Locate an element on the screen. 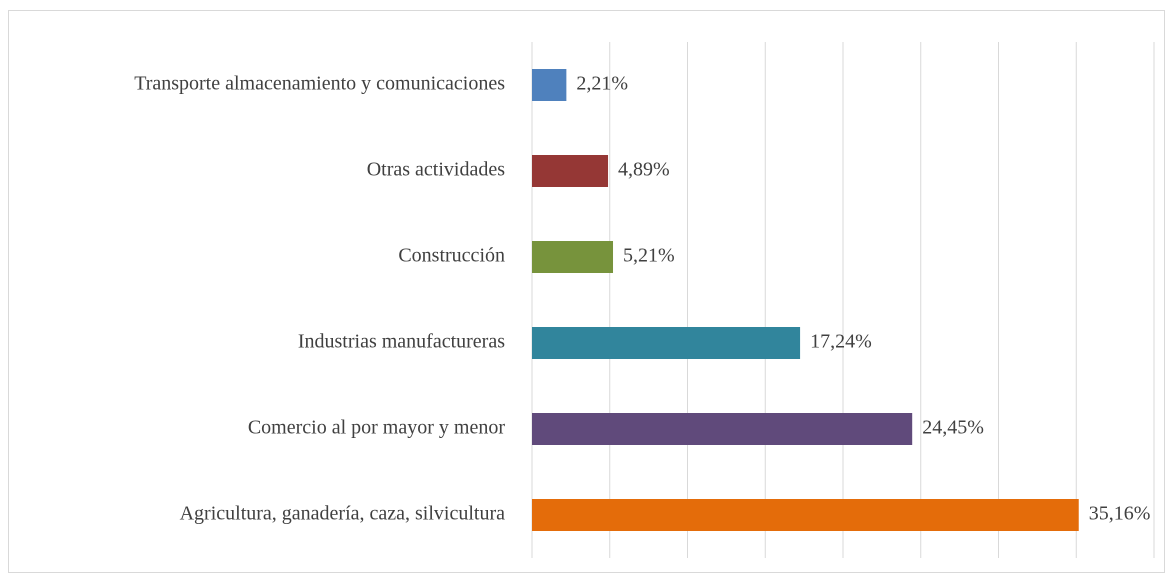  value-label: 4,89% is located at coordinates (644, 170).